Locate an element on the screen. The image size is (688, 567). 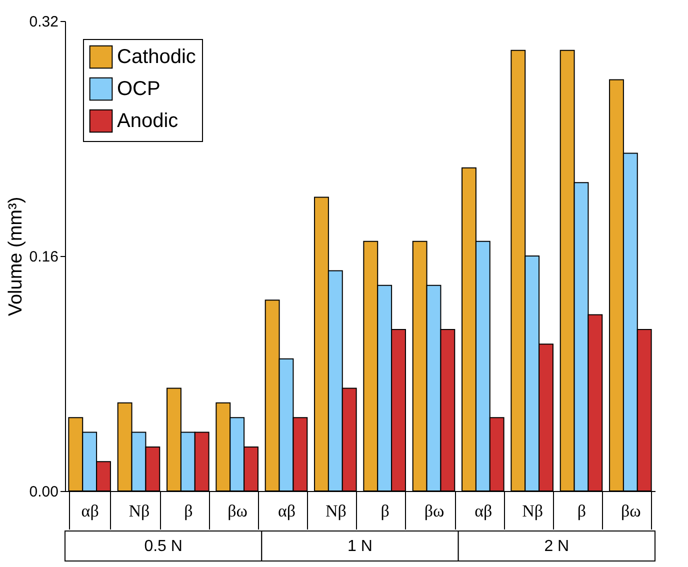
y-tick-label: 0.32 is located at coordinates (43, 22).